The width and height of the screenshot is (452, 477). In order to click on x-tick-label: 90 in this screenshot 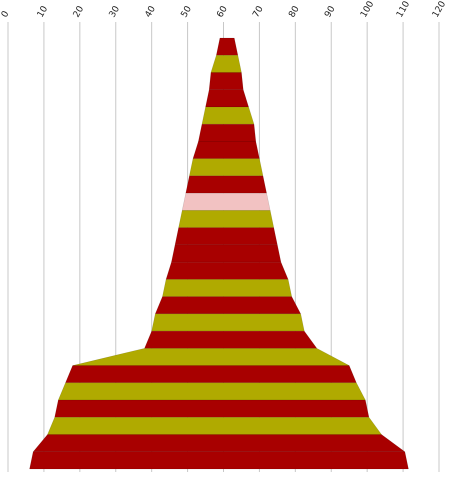, I will do `click(330, 11)`.